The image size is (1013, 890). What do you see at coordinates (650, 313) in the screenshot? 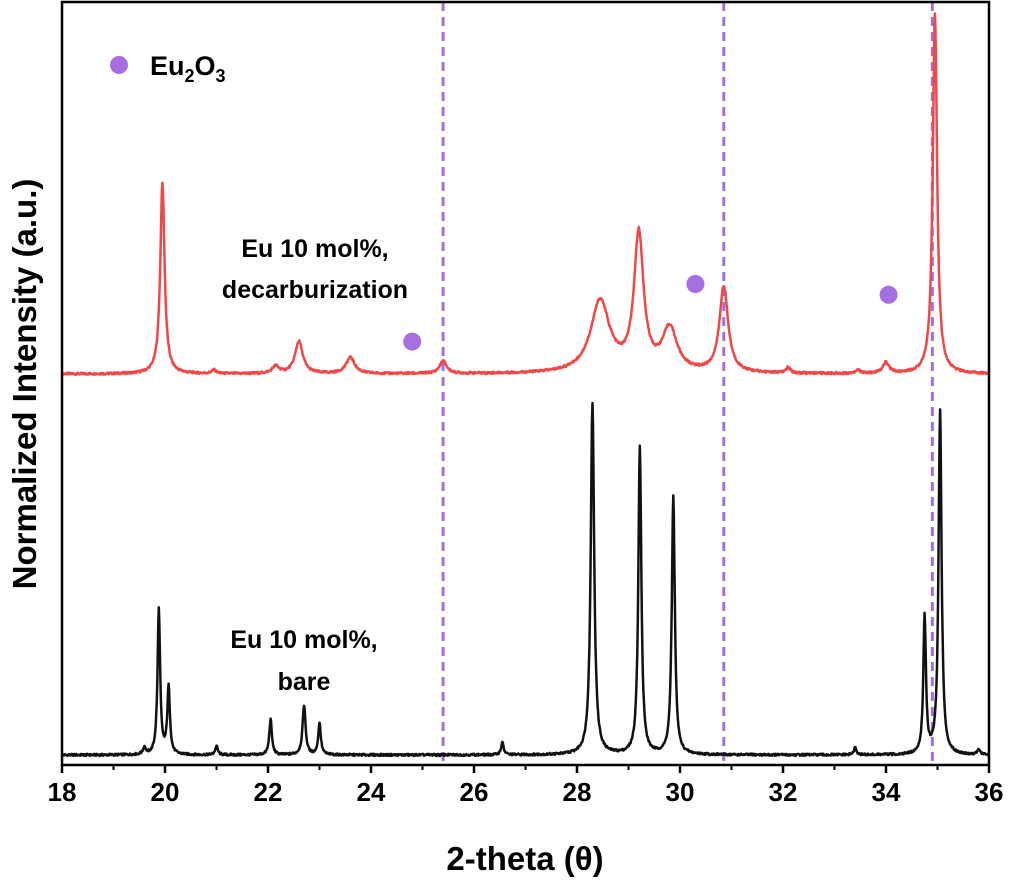
I see `eu2o3-markers` at bounding box center [650, 313].